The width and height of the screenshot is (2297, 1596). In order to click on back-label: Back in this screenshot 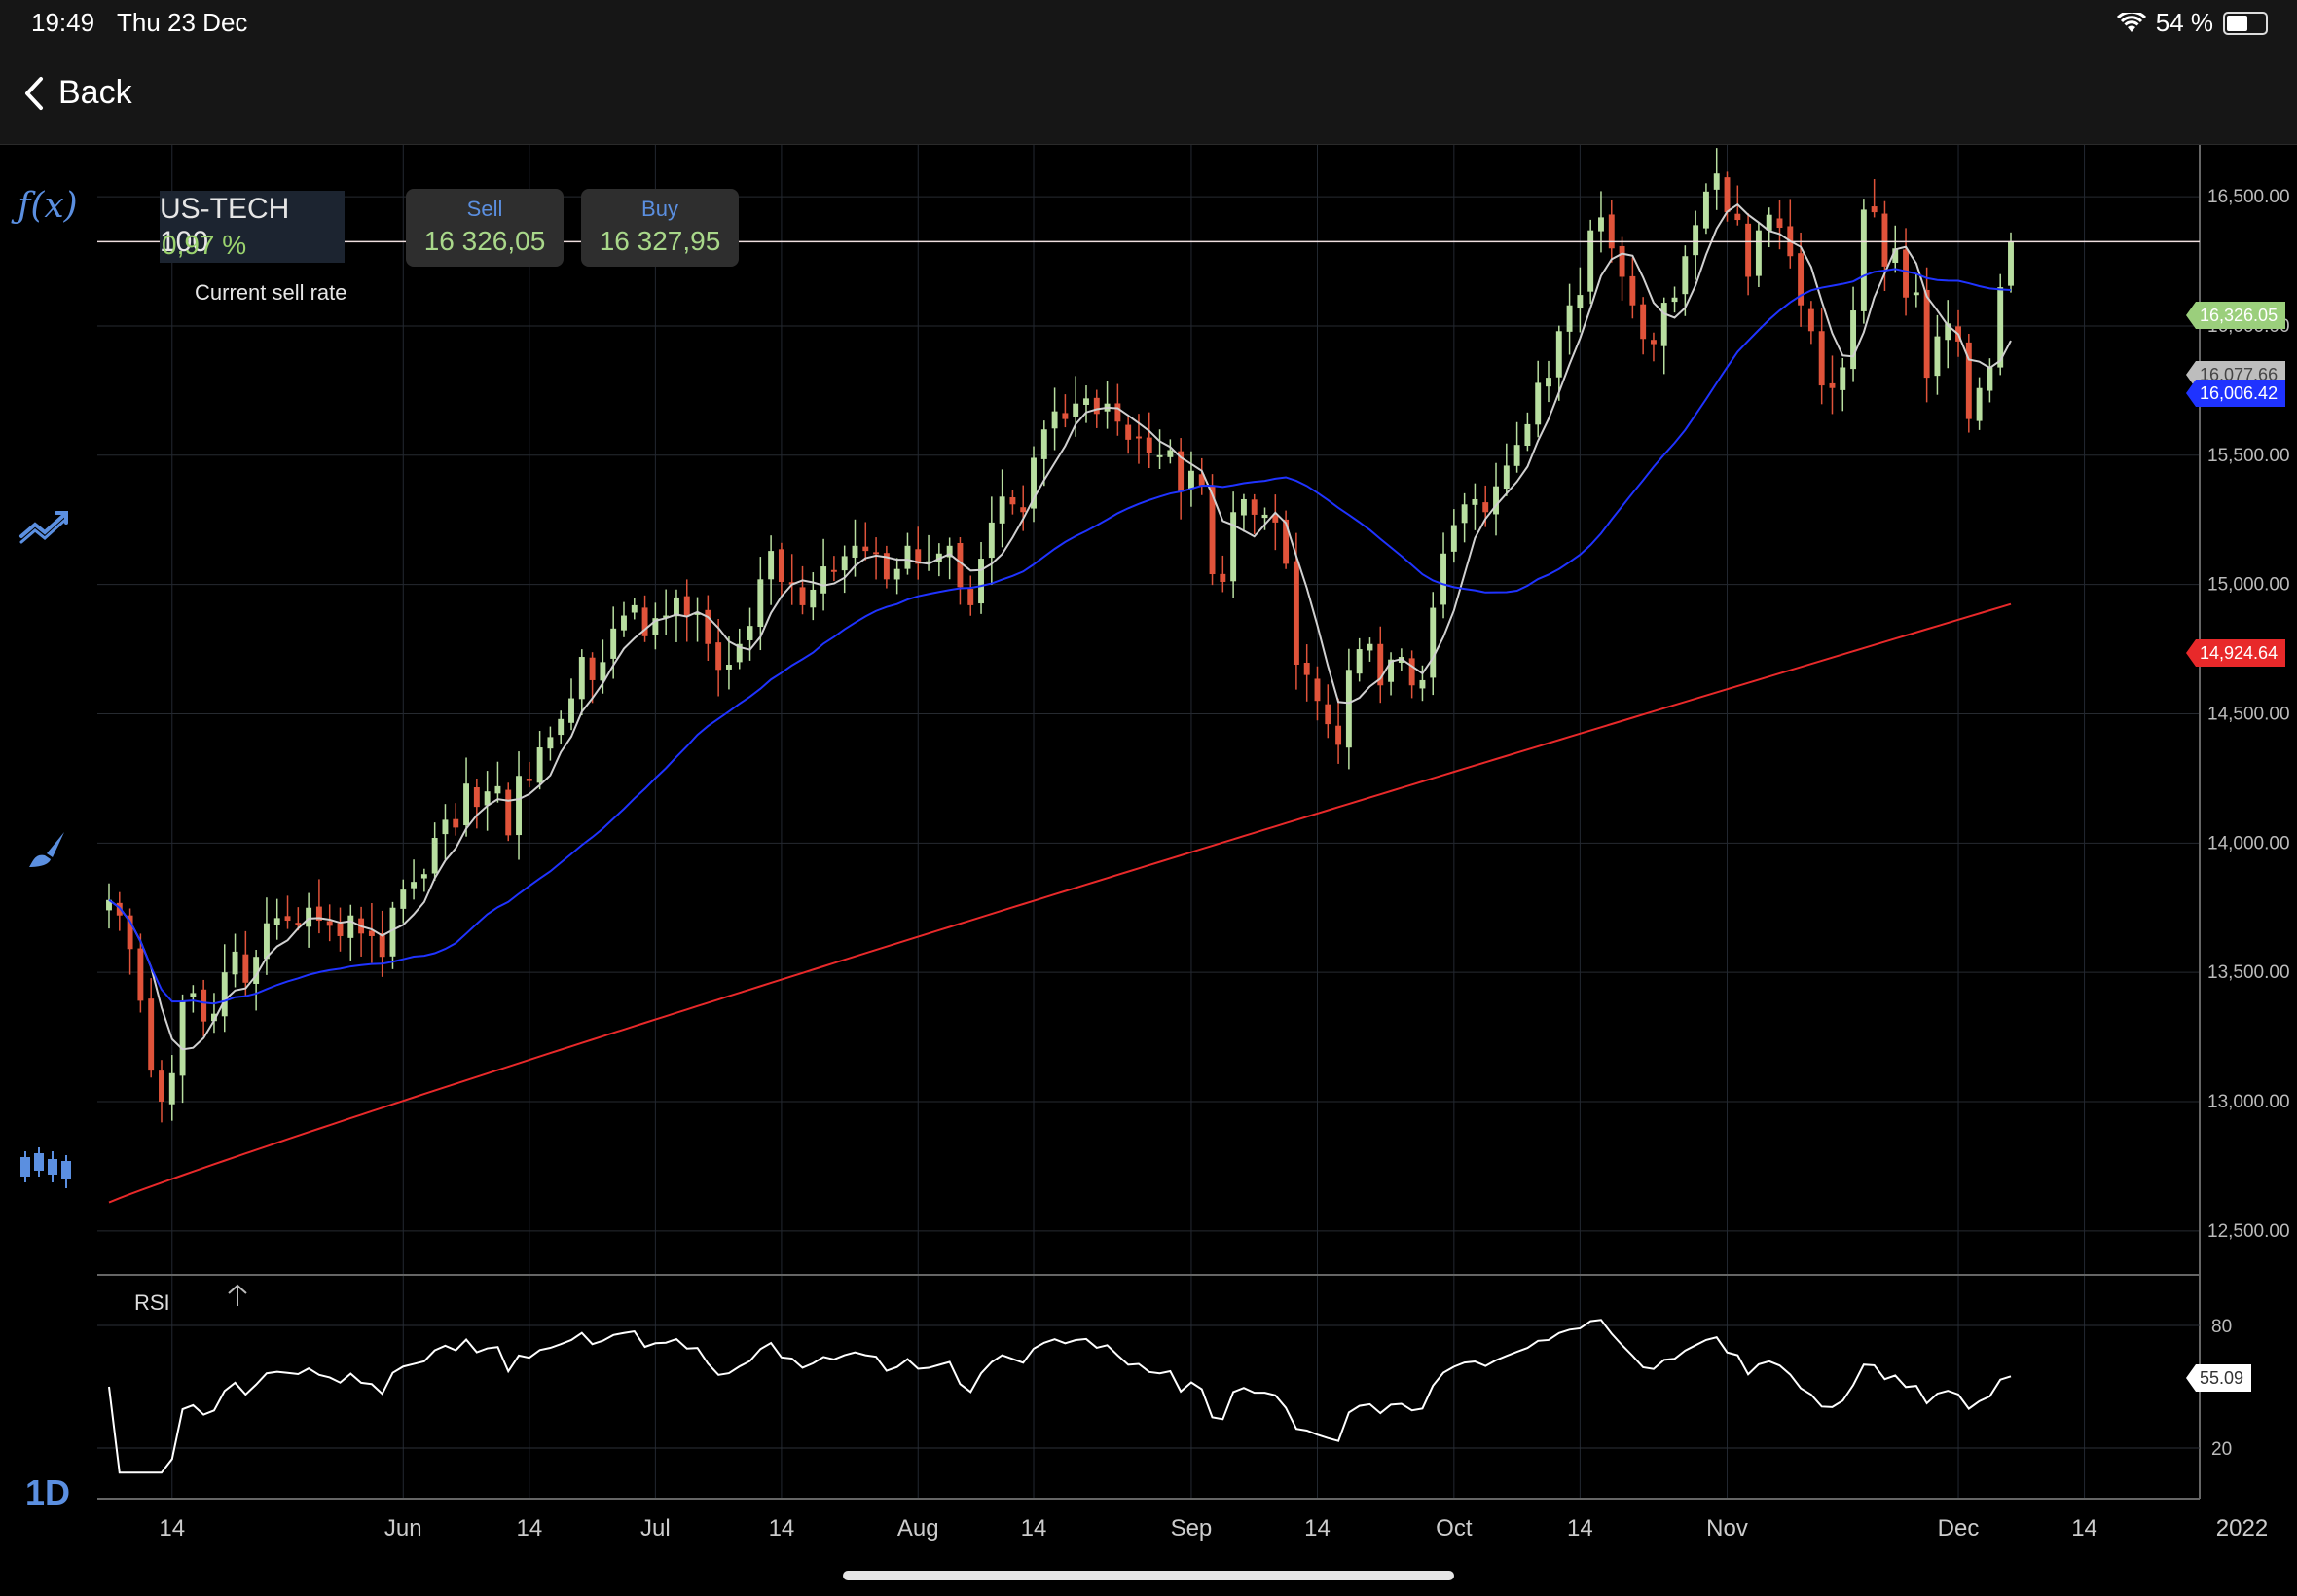, I will do `click(95, 92)`.